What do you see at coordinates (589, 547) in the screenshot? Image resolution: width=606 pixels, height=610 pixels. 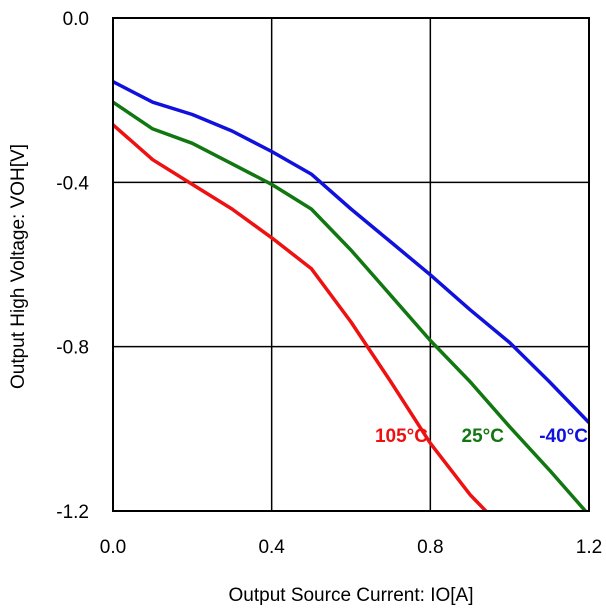 I see `x-tick-label: 1.2` at bounding box center [589, 547].